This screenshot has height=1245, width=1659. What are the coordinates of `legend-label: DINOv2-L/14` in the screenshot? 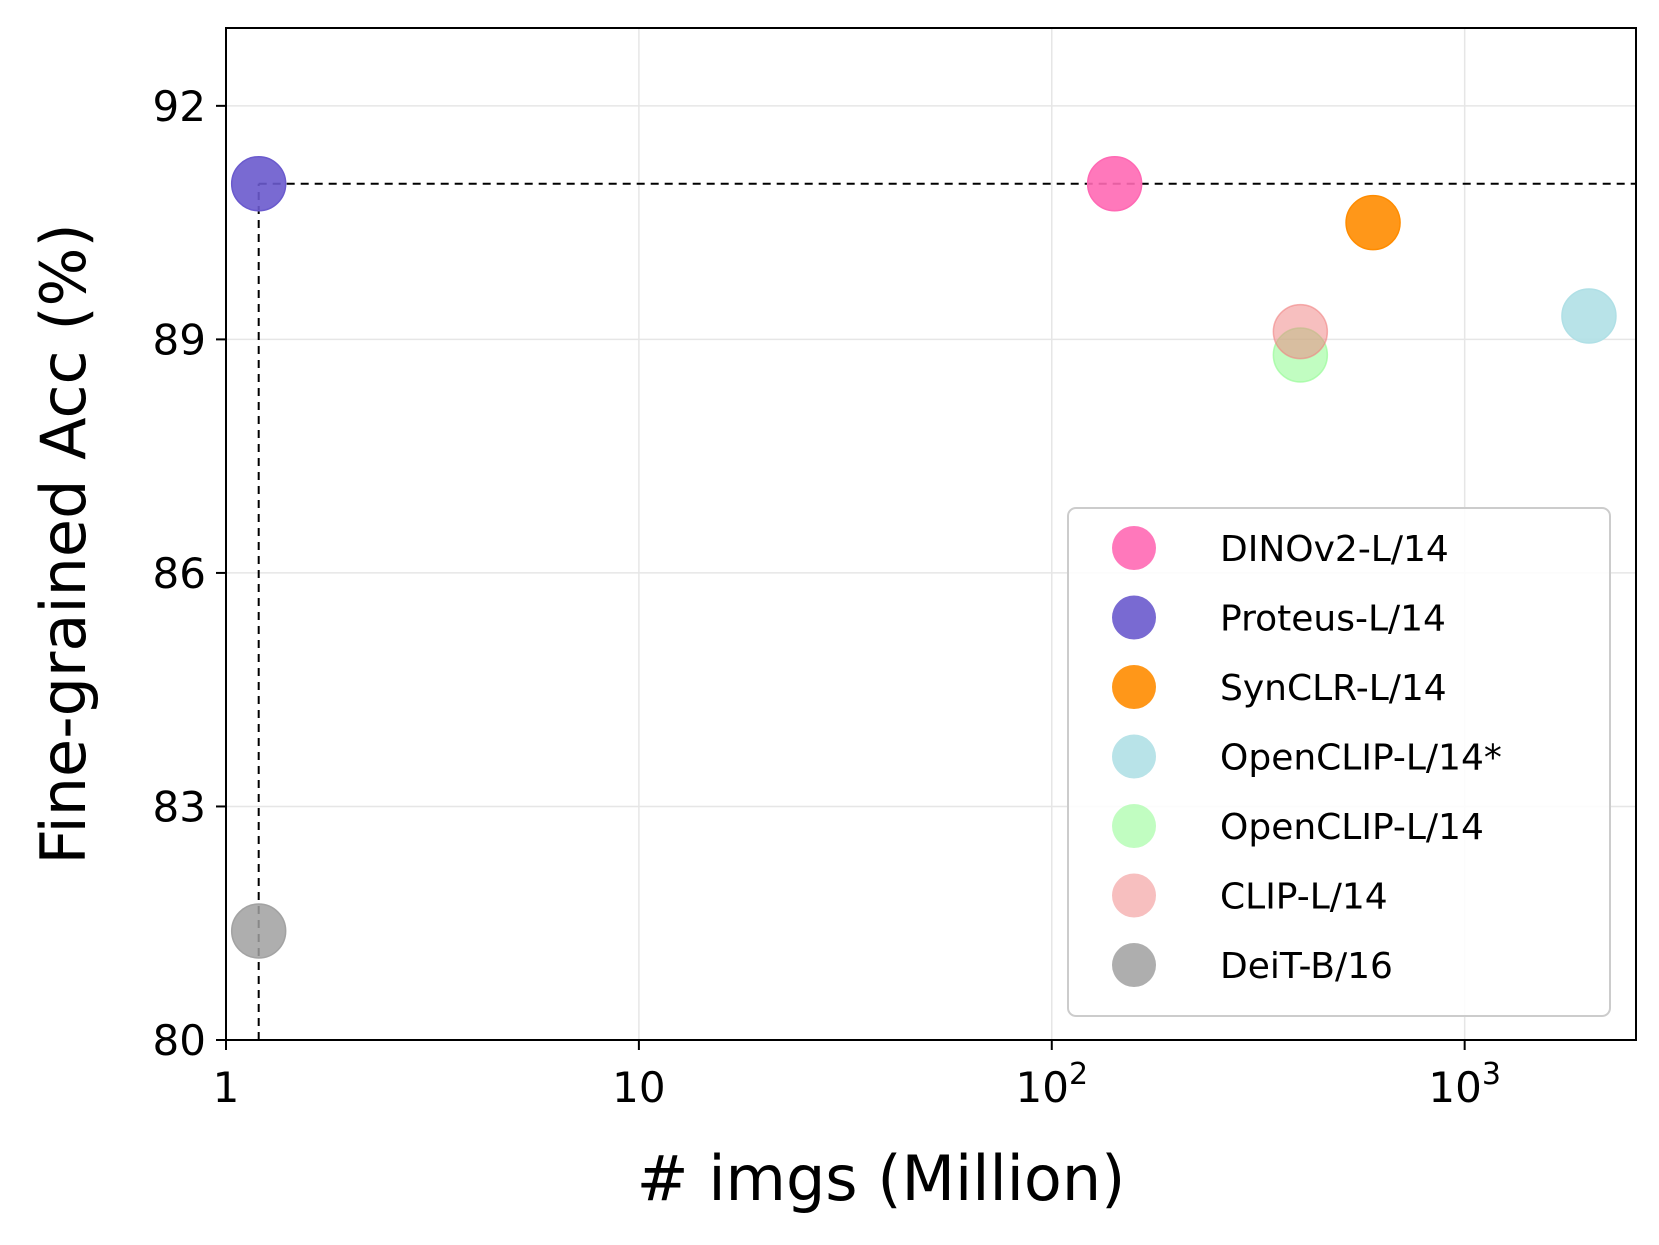 It's located at (1334, 549).